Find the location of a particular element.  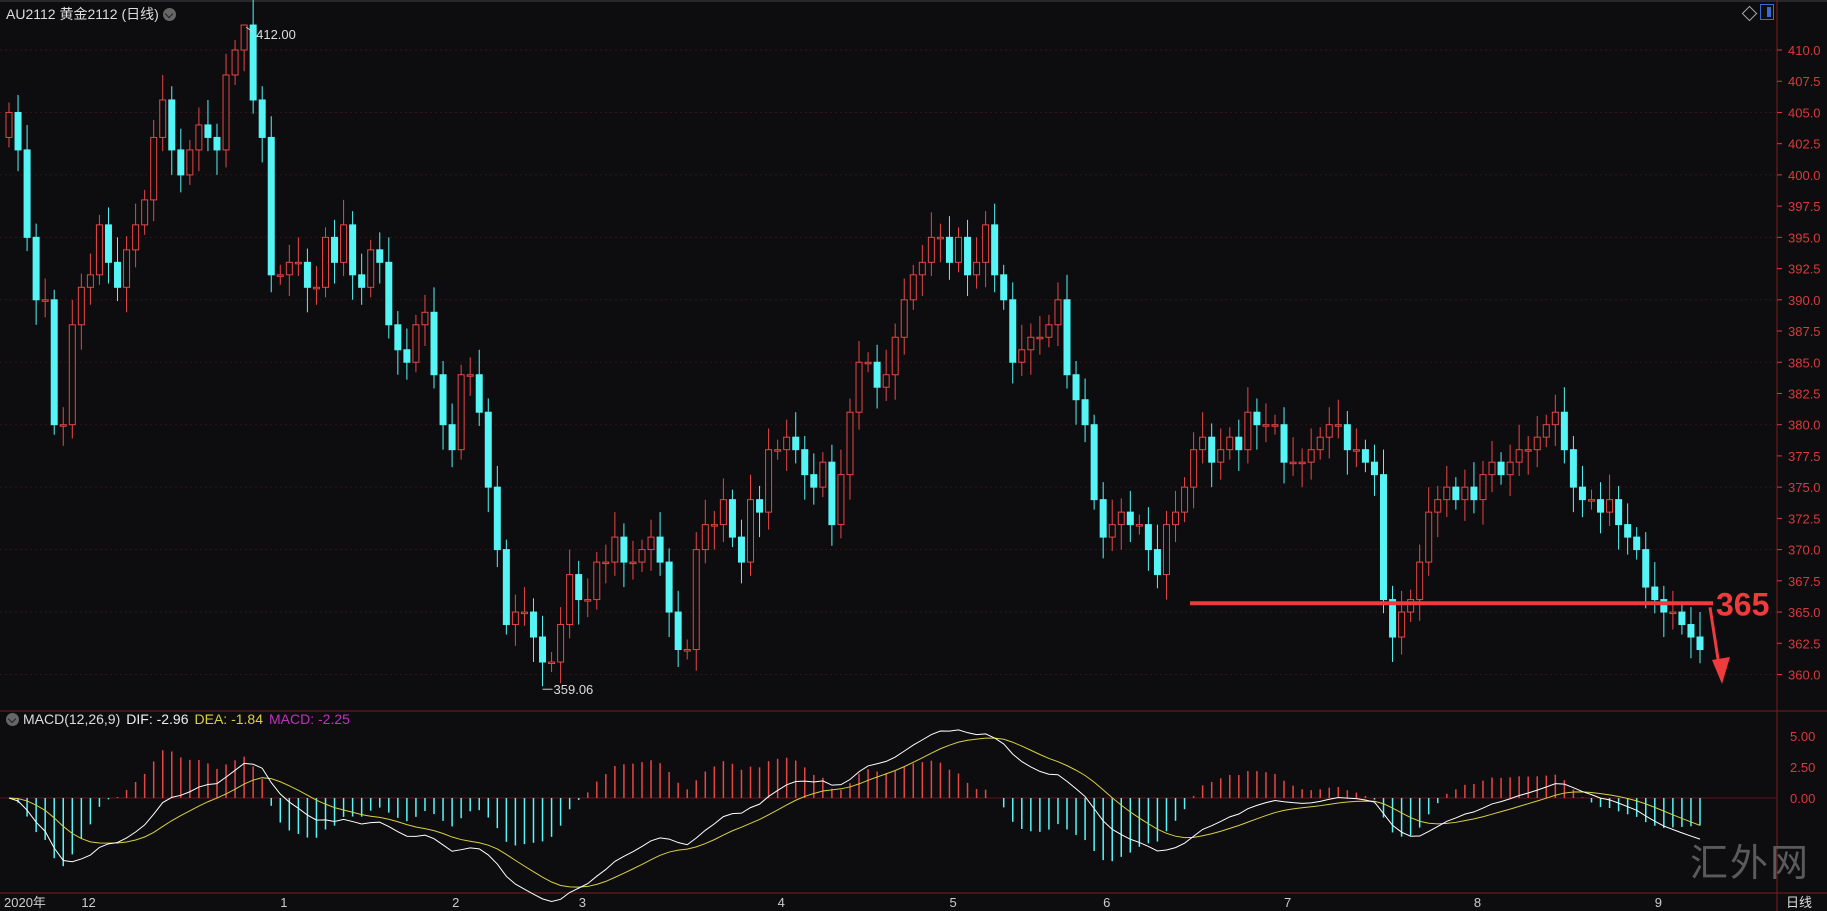

x-tick-label: 2020年 is located at coordinates (25, 902).